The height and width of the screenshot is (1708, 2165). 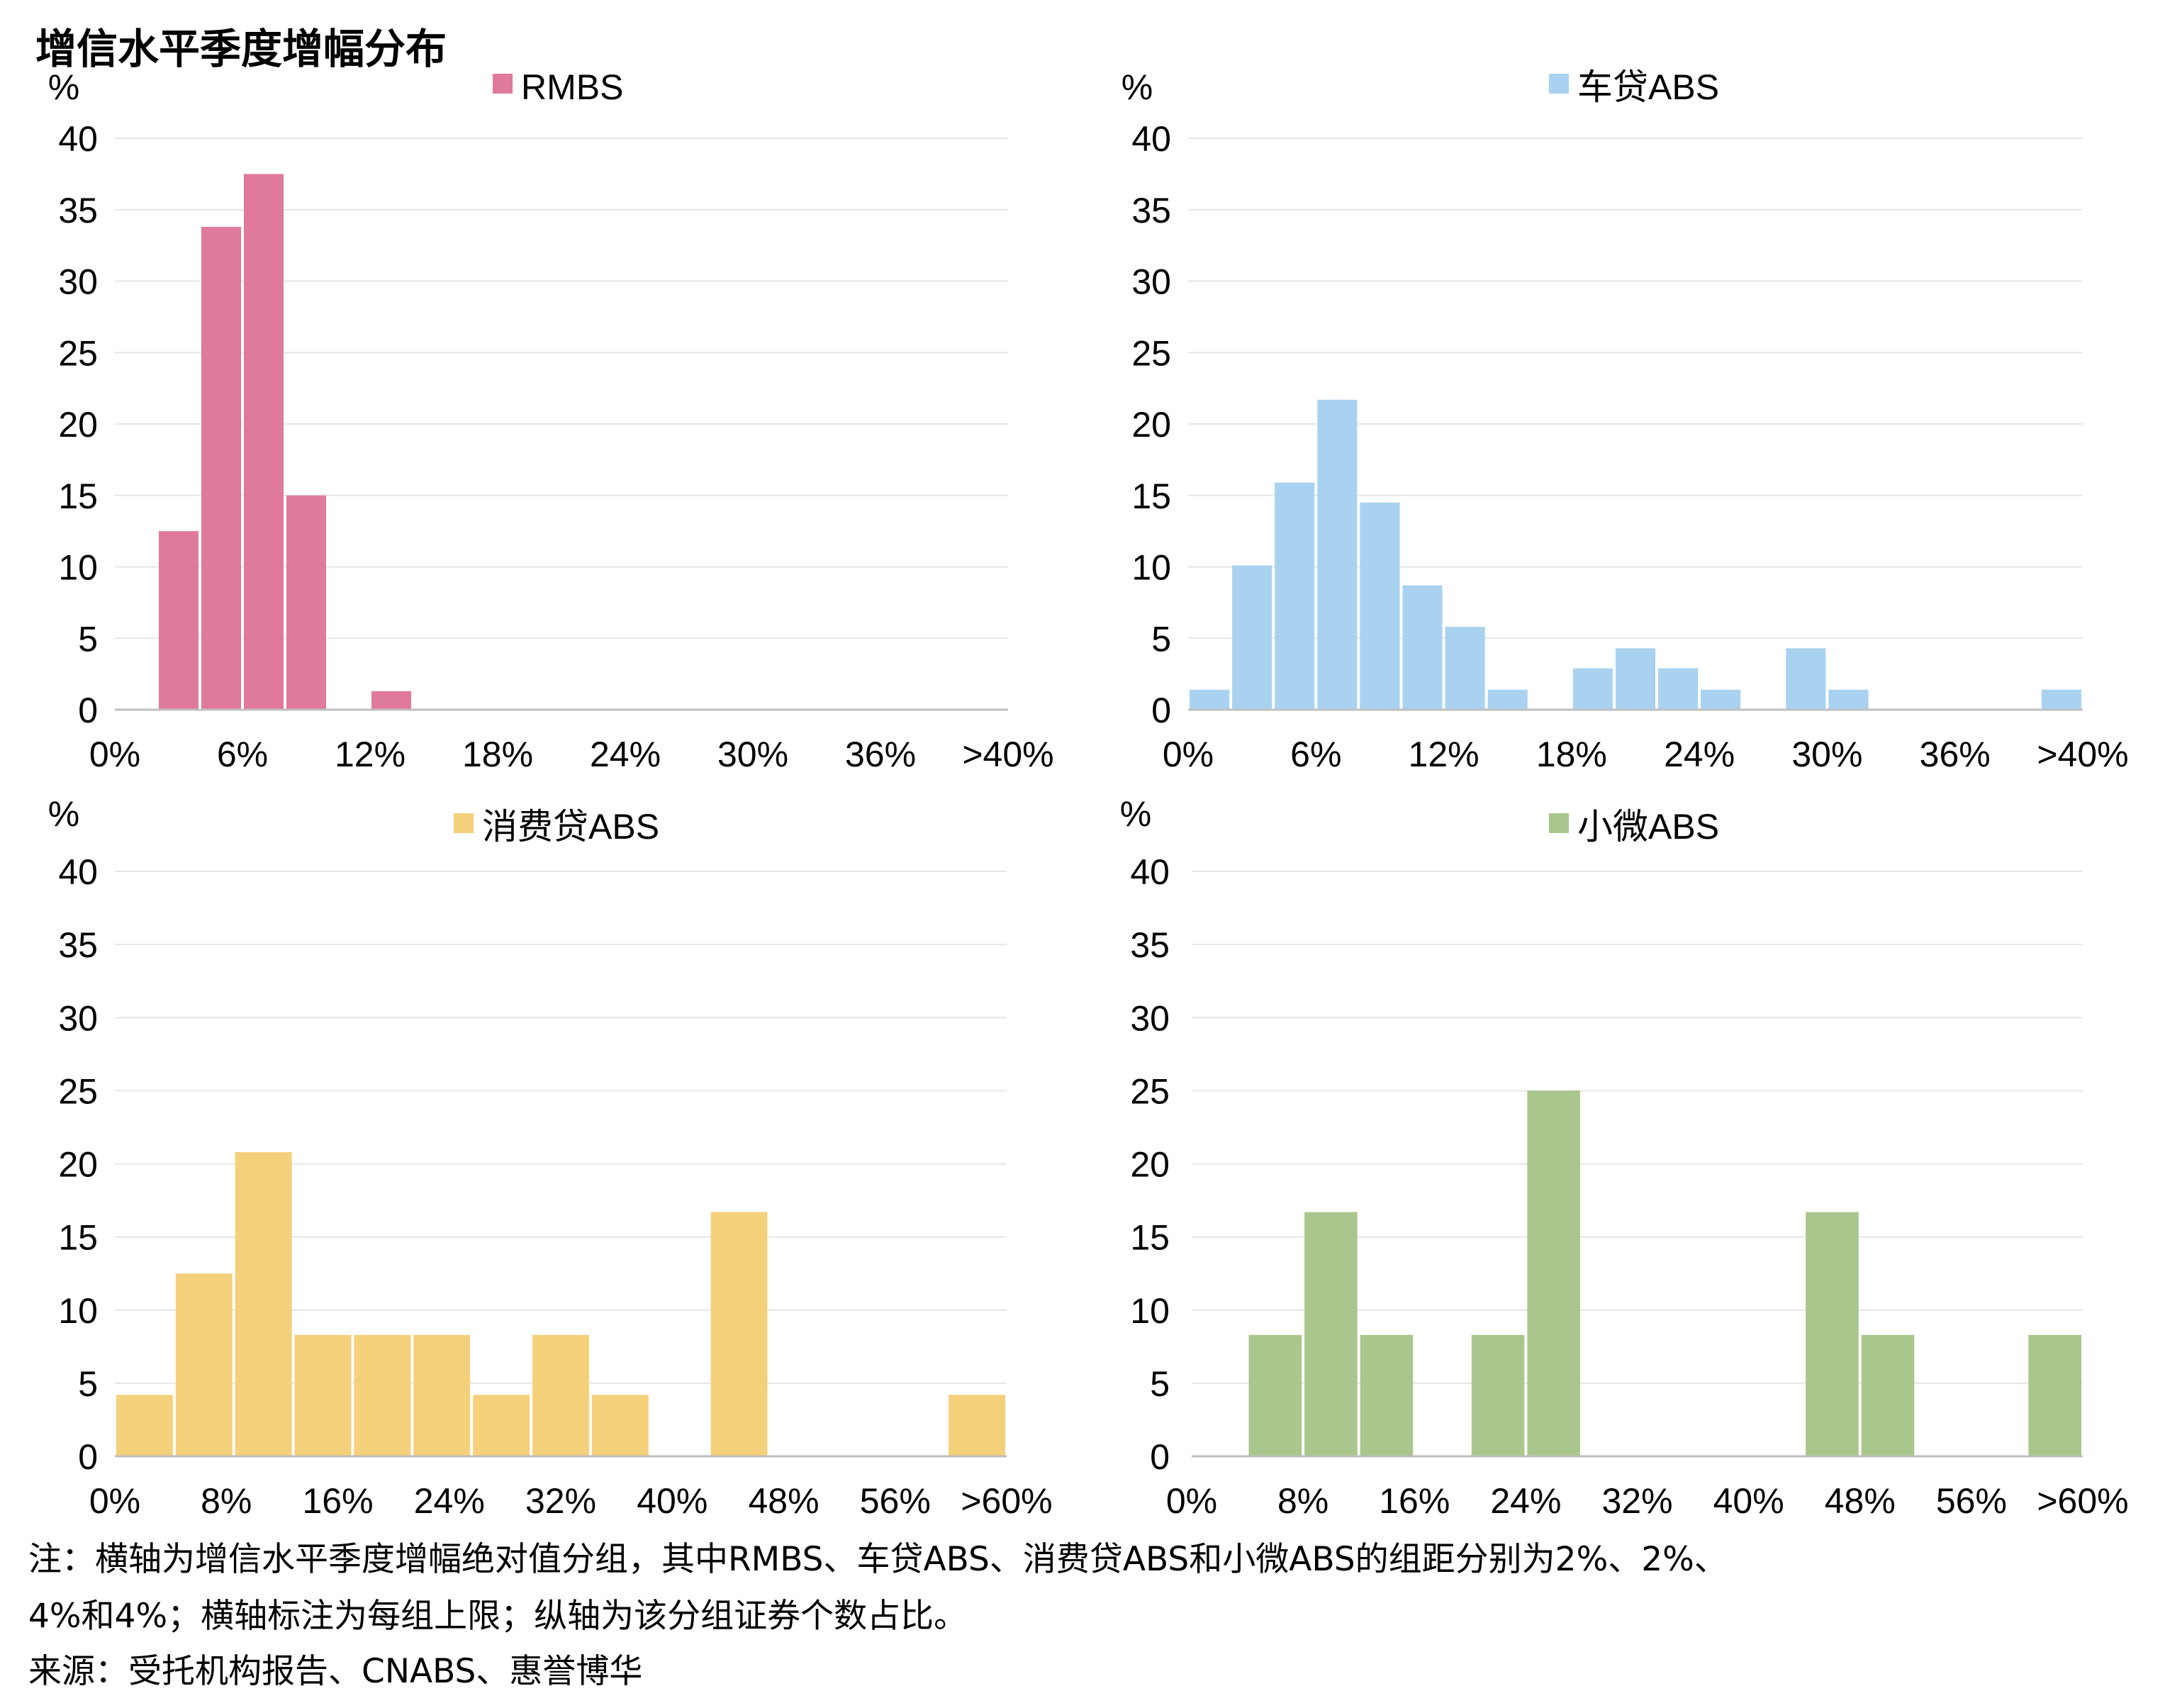 I want to click on page-title: 增信水平季度增幅分布, so click(x=241, y=49).